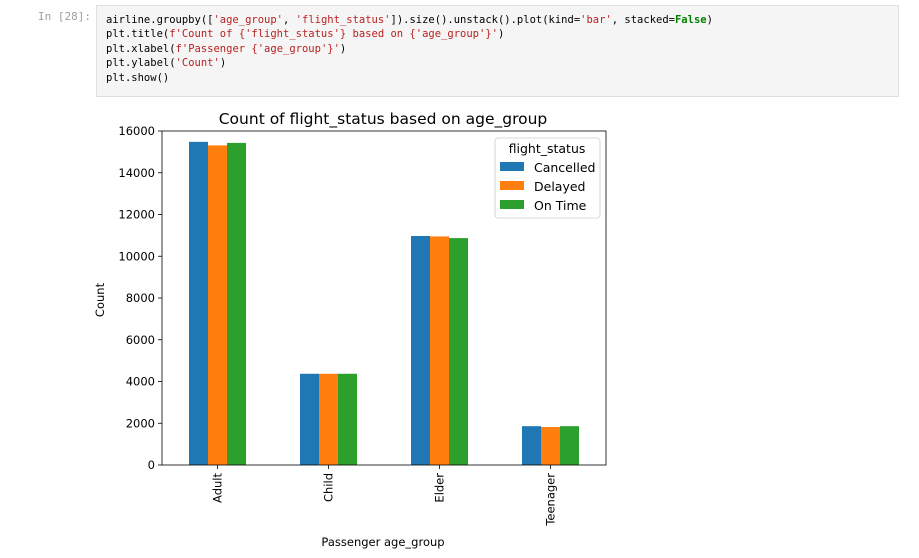  Describe the element at coordinates (328, 419) in the screenshot. I see `bar-delayed-child` at that location.